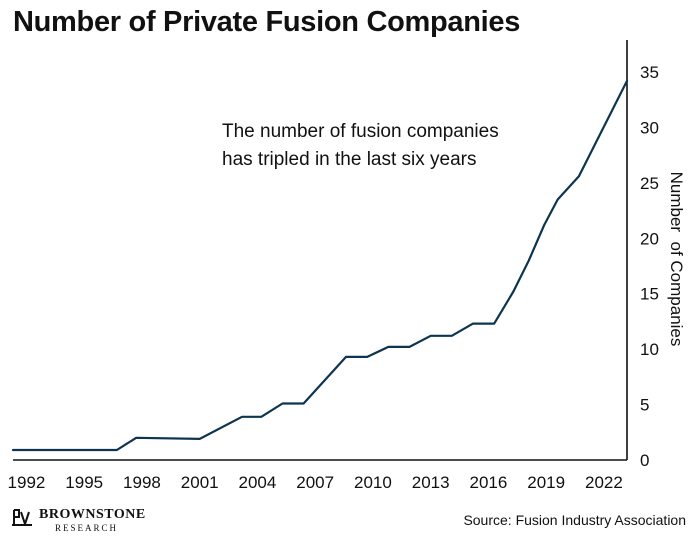 This screenshot has height=545, width=700. What do you see at coordinates (649, 294) in the screenshot?
I see `y-tick-label: 15` at bounding box center [649, 294].